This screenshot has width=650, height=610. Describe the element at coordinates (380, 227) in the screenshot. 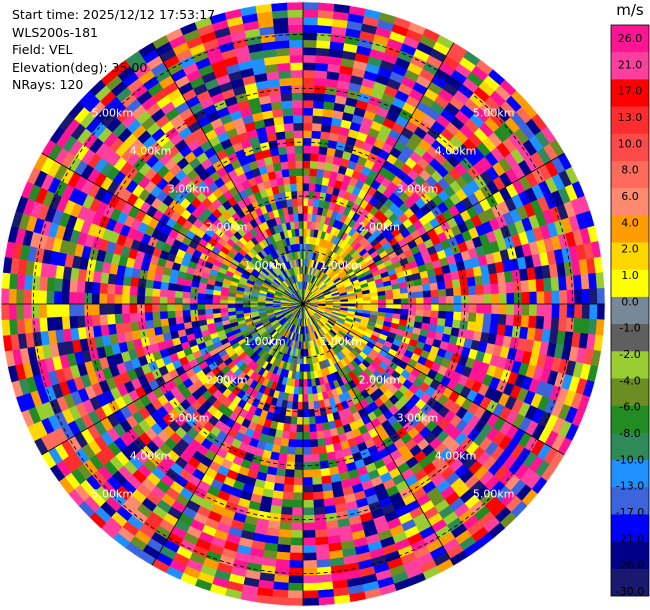

I see `range-ring-label: 2.00km` at that location.